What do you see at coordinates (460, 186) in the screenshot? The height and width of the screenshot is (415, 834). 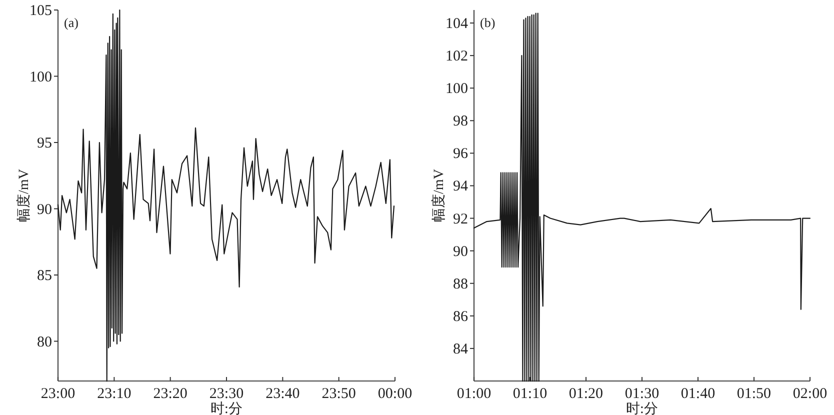 I see `y-tick-label: 94` at bounding box center [460, 186].